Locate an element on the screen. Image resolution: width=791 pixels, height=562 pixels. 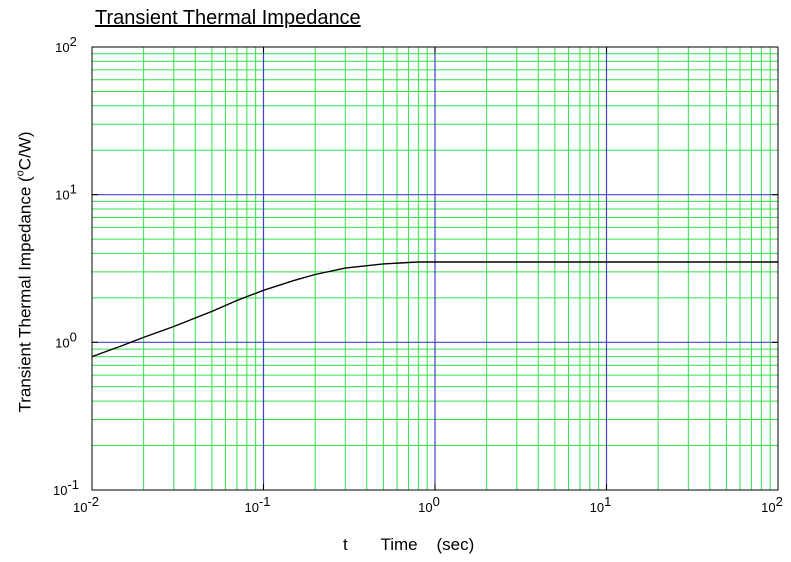
y-axis-label-degree: o is located at coordinates (20, 173).